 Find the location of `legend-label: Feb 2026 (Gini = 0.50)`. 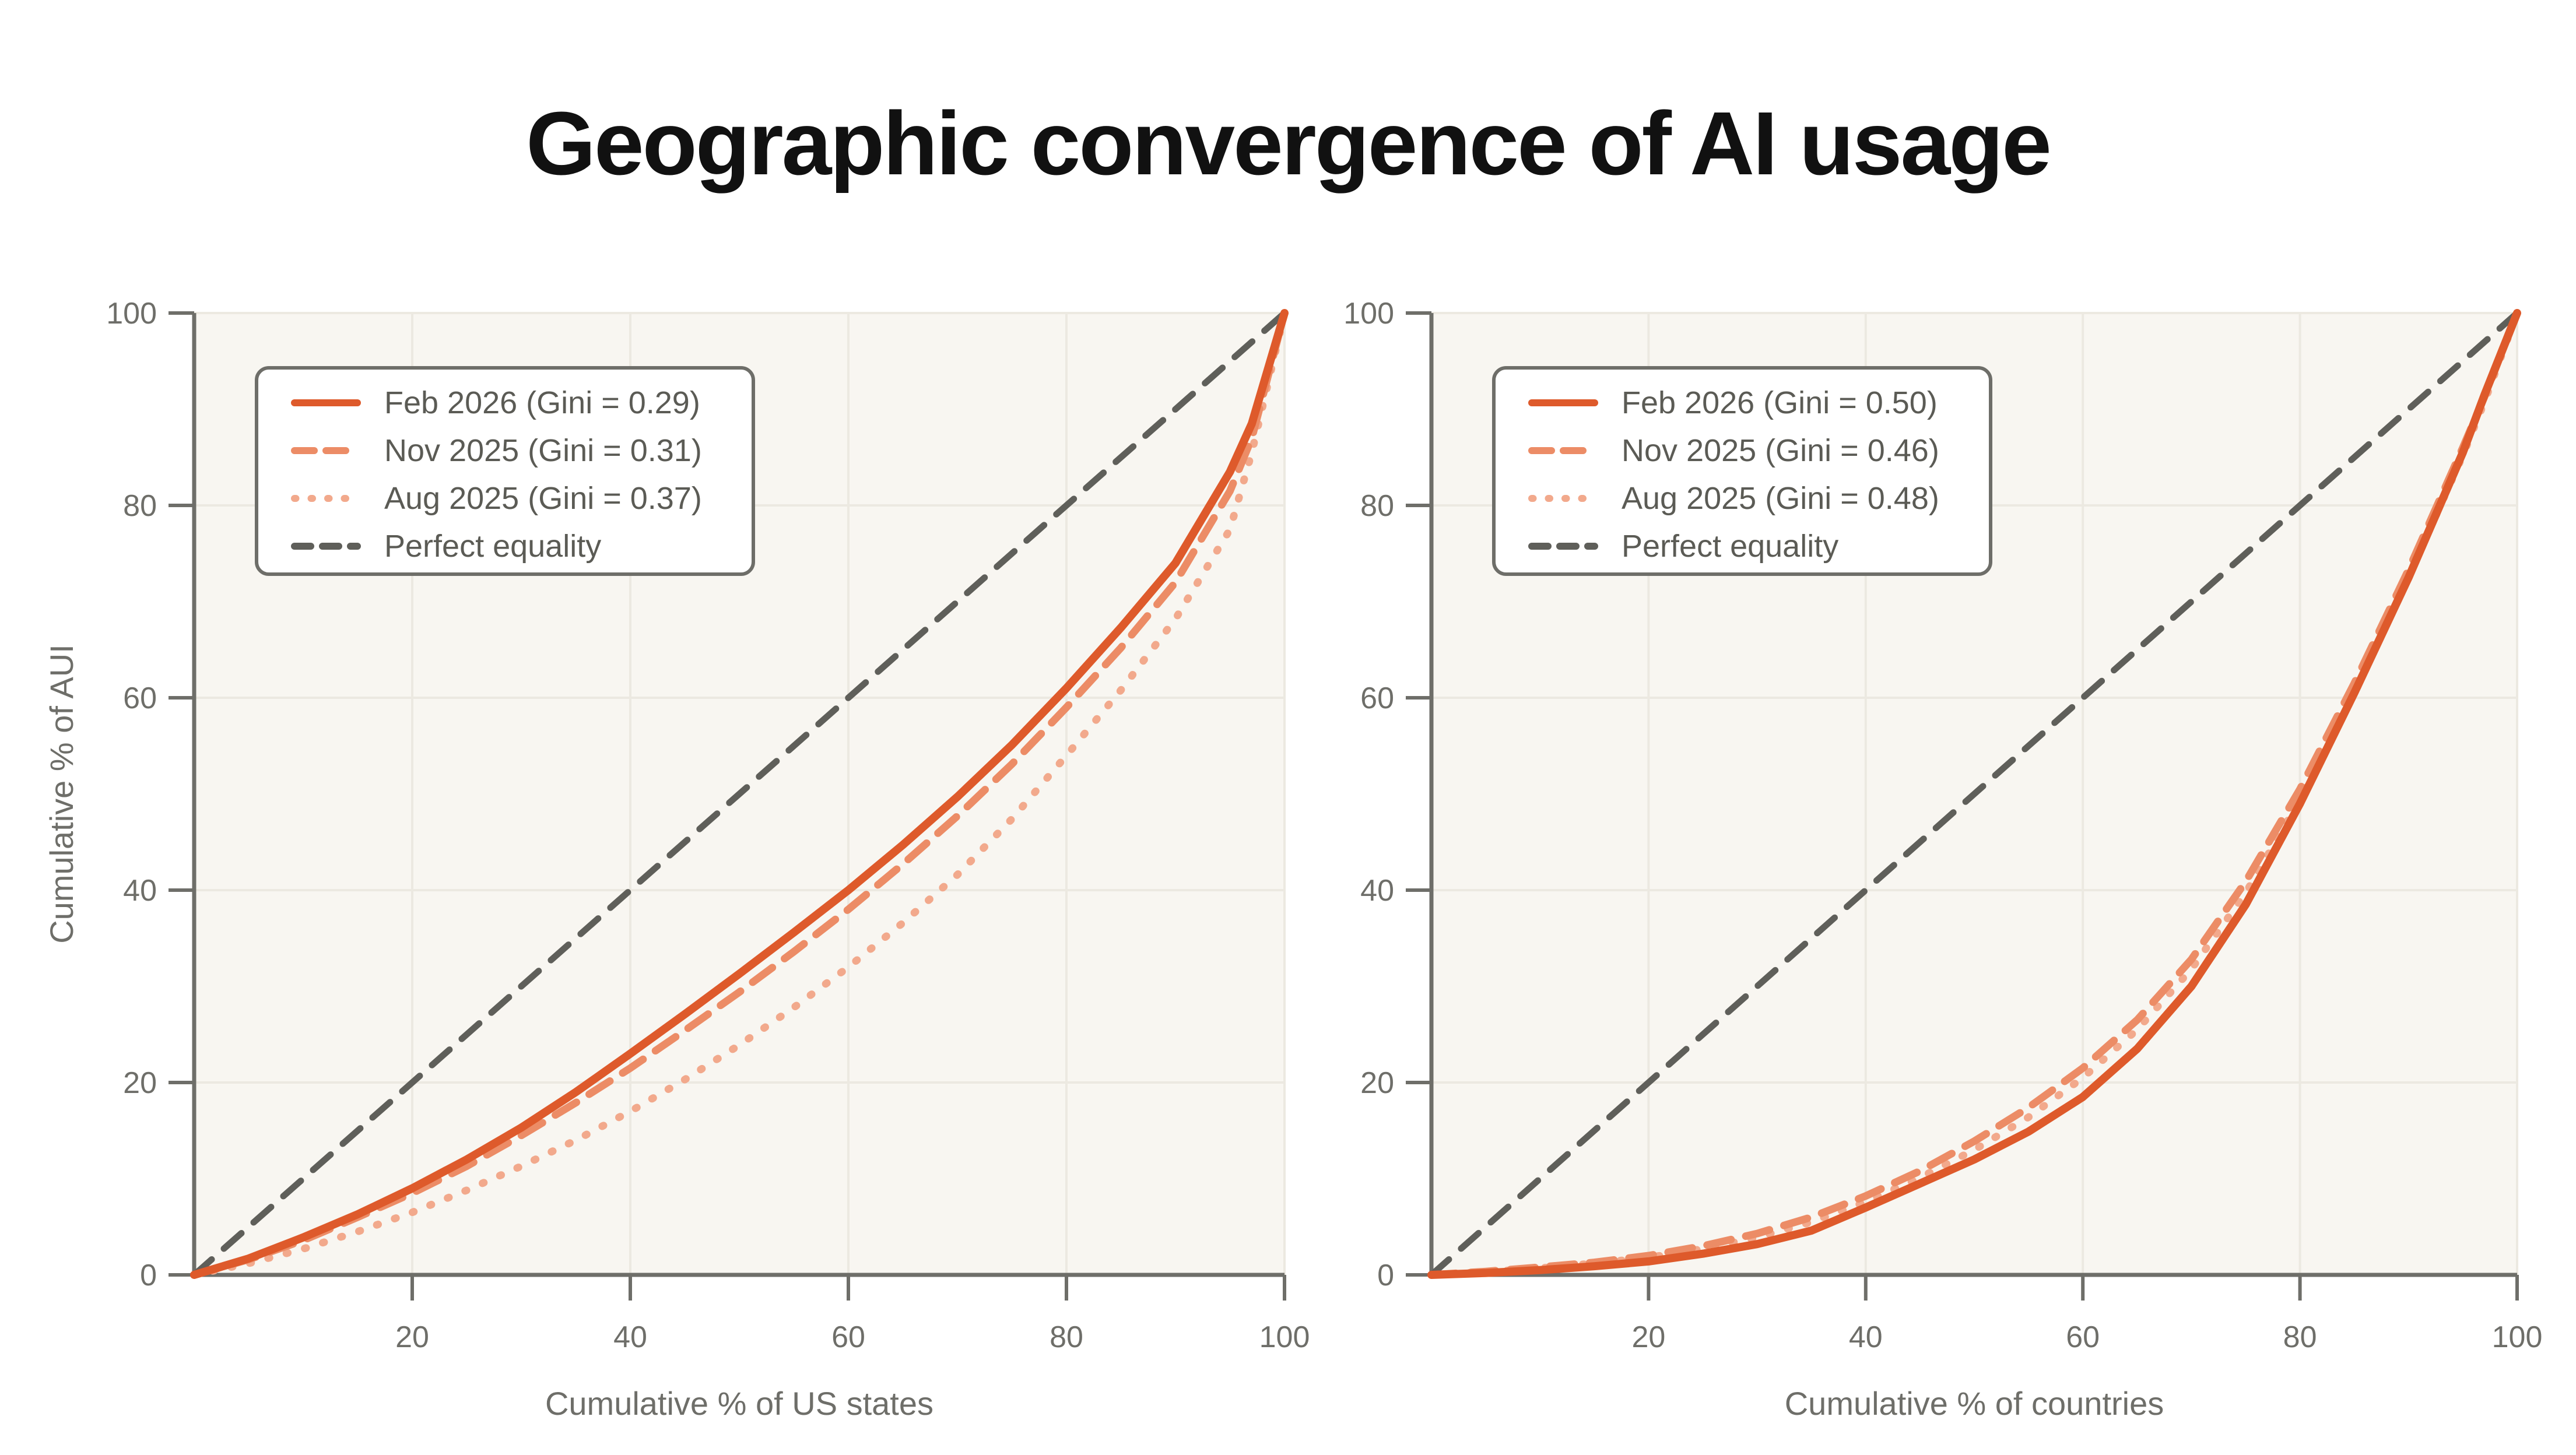

legend-label: Feb 2026 (Gini = 0.50) is located at coordinates (1780, 402).